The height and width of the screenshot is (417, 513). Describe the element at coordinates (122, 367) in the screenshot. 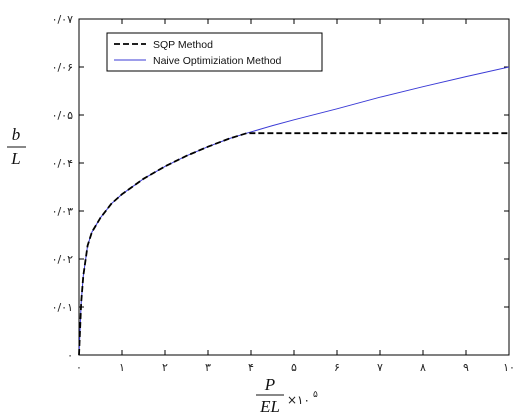

I see `x-tick-label: ۱` at that location.